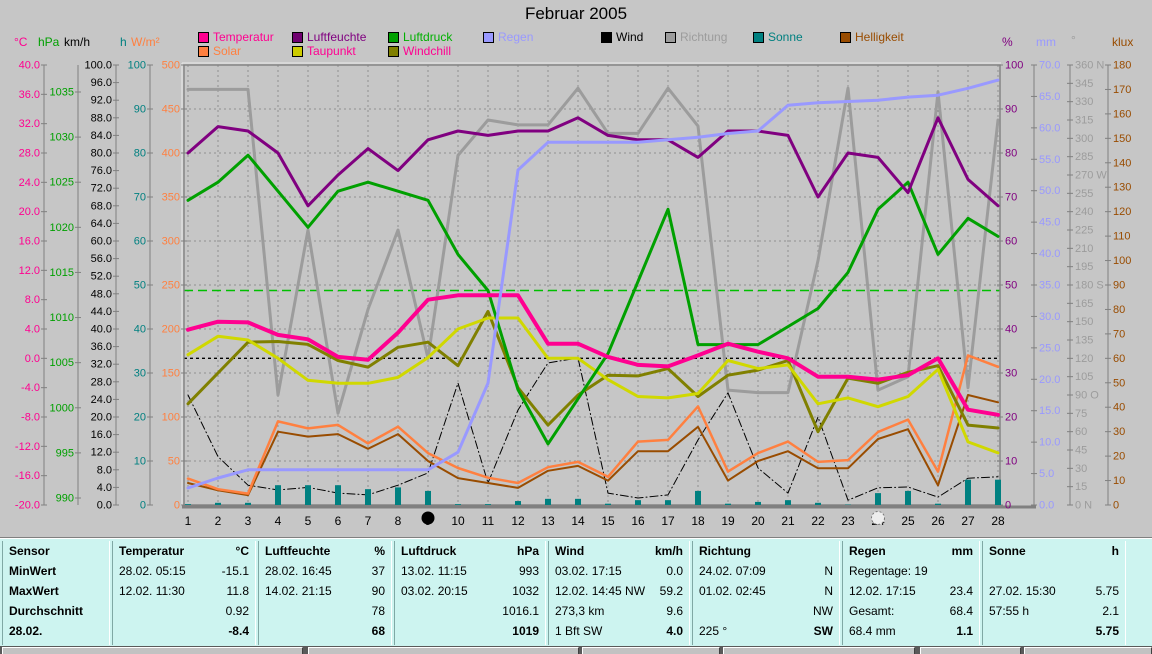 Image resolution: width=1152 pixels, height=654 pixels. I want to click on y-axis-tick-label: 0, so click(143, 506).